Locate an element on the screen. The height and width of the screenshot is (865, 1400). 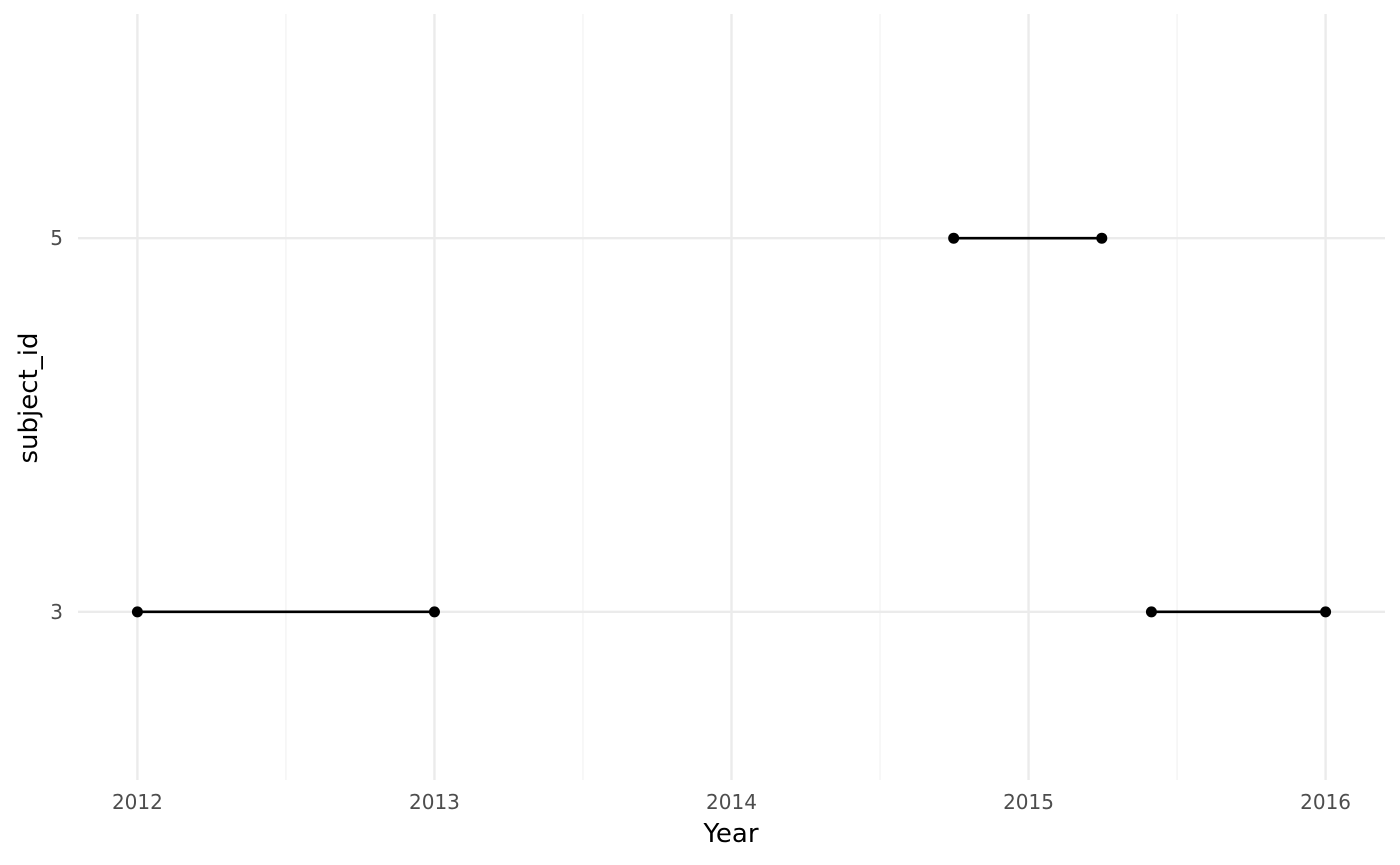
x-tick-label: 2014 is located at coordinates (731, 802).